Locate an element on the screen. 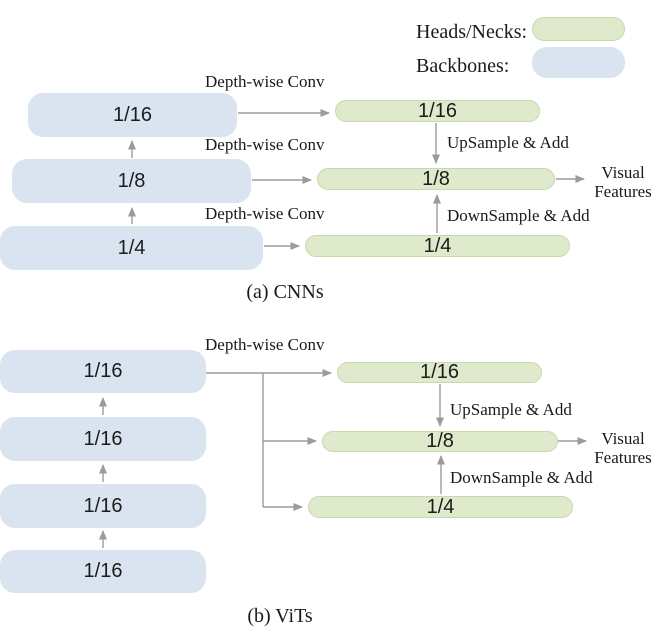 This screenshot has width=664, height=644. head-box-a-1-4-label: 1/4 is located at coordinates (437, 245).